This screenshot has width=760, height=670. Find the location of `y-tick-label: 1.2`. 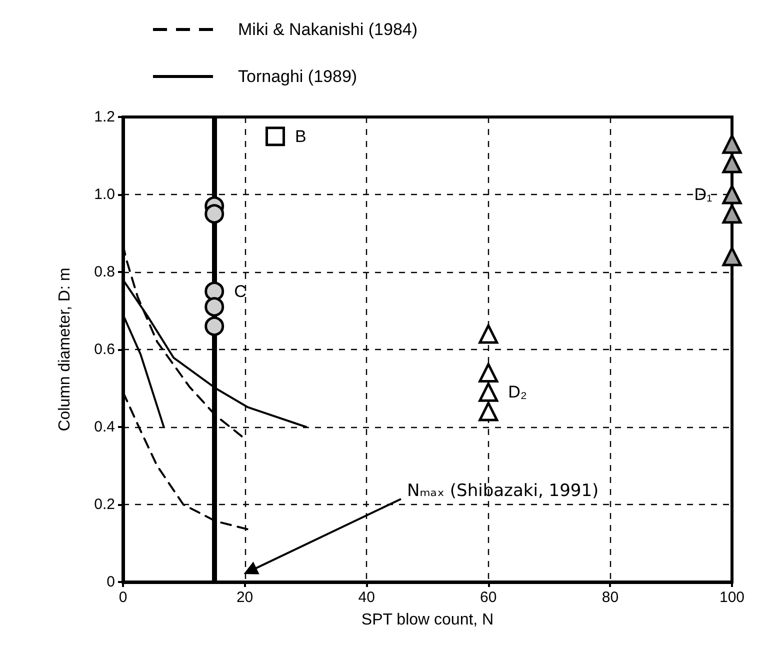

y-tick-label: 1.2 is located at coordinates (104, 117).